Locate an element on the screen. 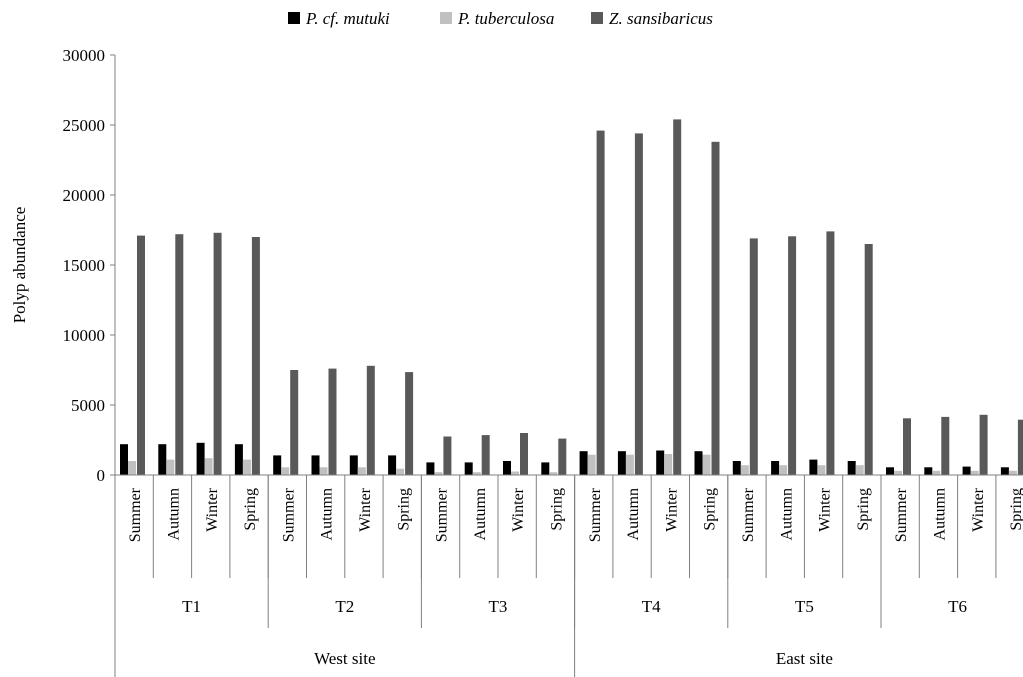 The image size is (1023, 677). y-tick-label: 5000 is located at coordinates (88, 405).